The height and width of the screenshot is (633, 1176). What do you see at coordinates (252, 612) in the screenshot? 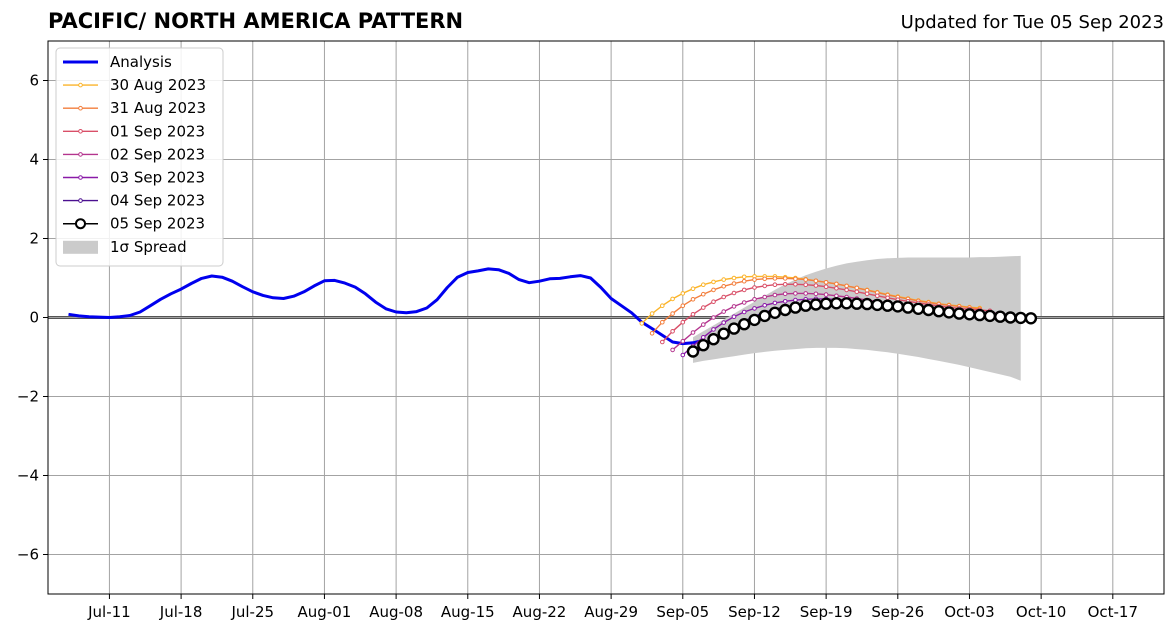
I see `x-tick-label: Jul-25` at bounding box center [252, 612].